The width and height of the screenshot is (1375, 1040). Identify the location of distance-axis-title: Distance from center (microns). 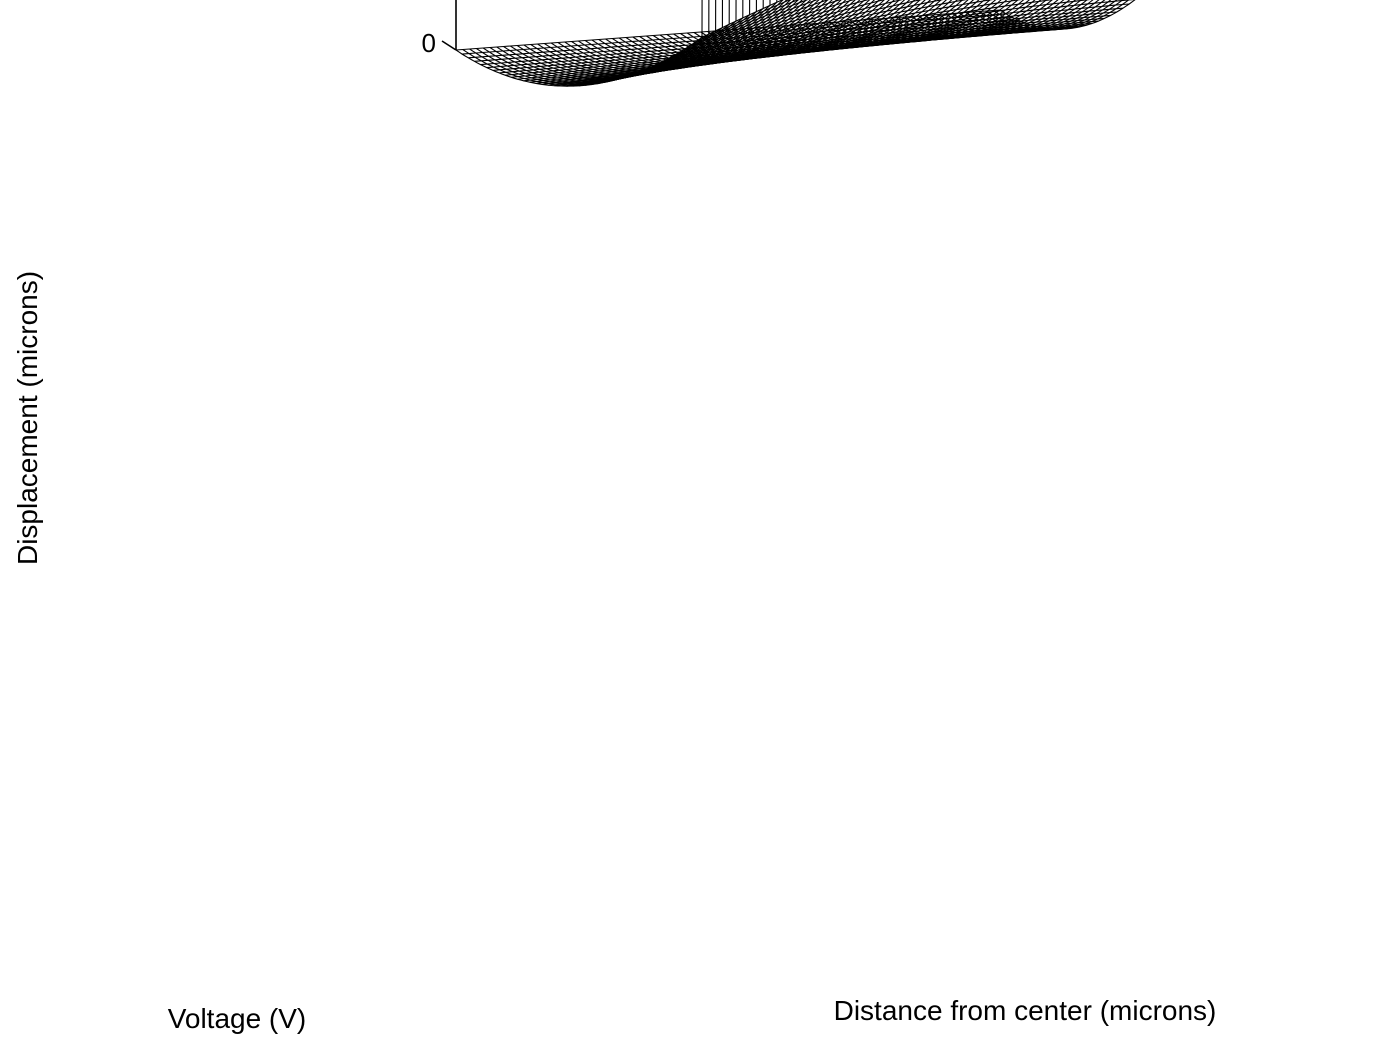
(1025, 1010).